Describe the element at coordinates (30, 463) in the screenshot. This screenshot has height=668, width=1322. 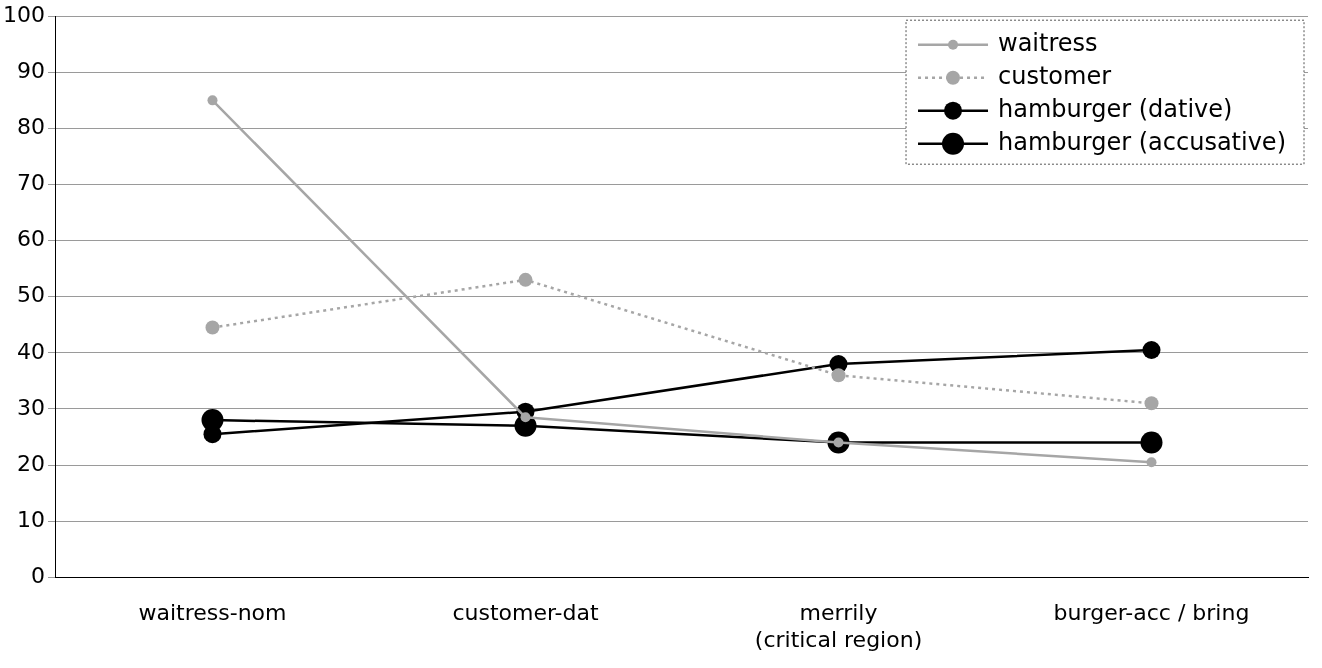
I see `y-tick-label: 20` at that location.